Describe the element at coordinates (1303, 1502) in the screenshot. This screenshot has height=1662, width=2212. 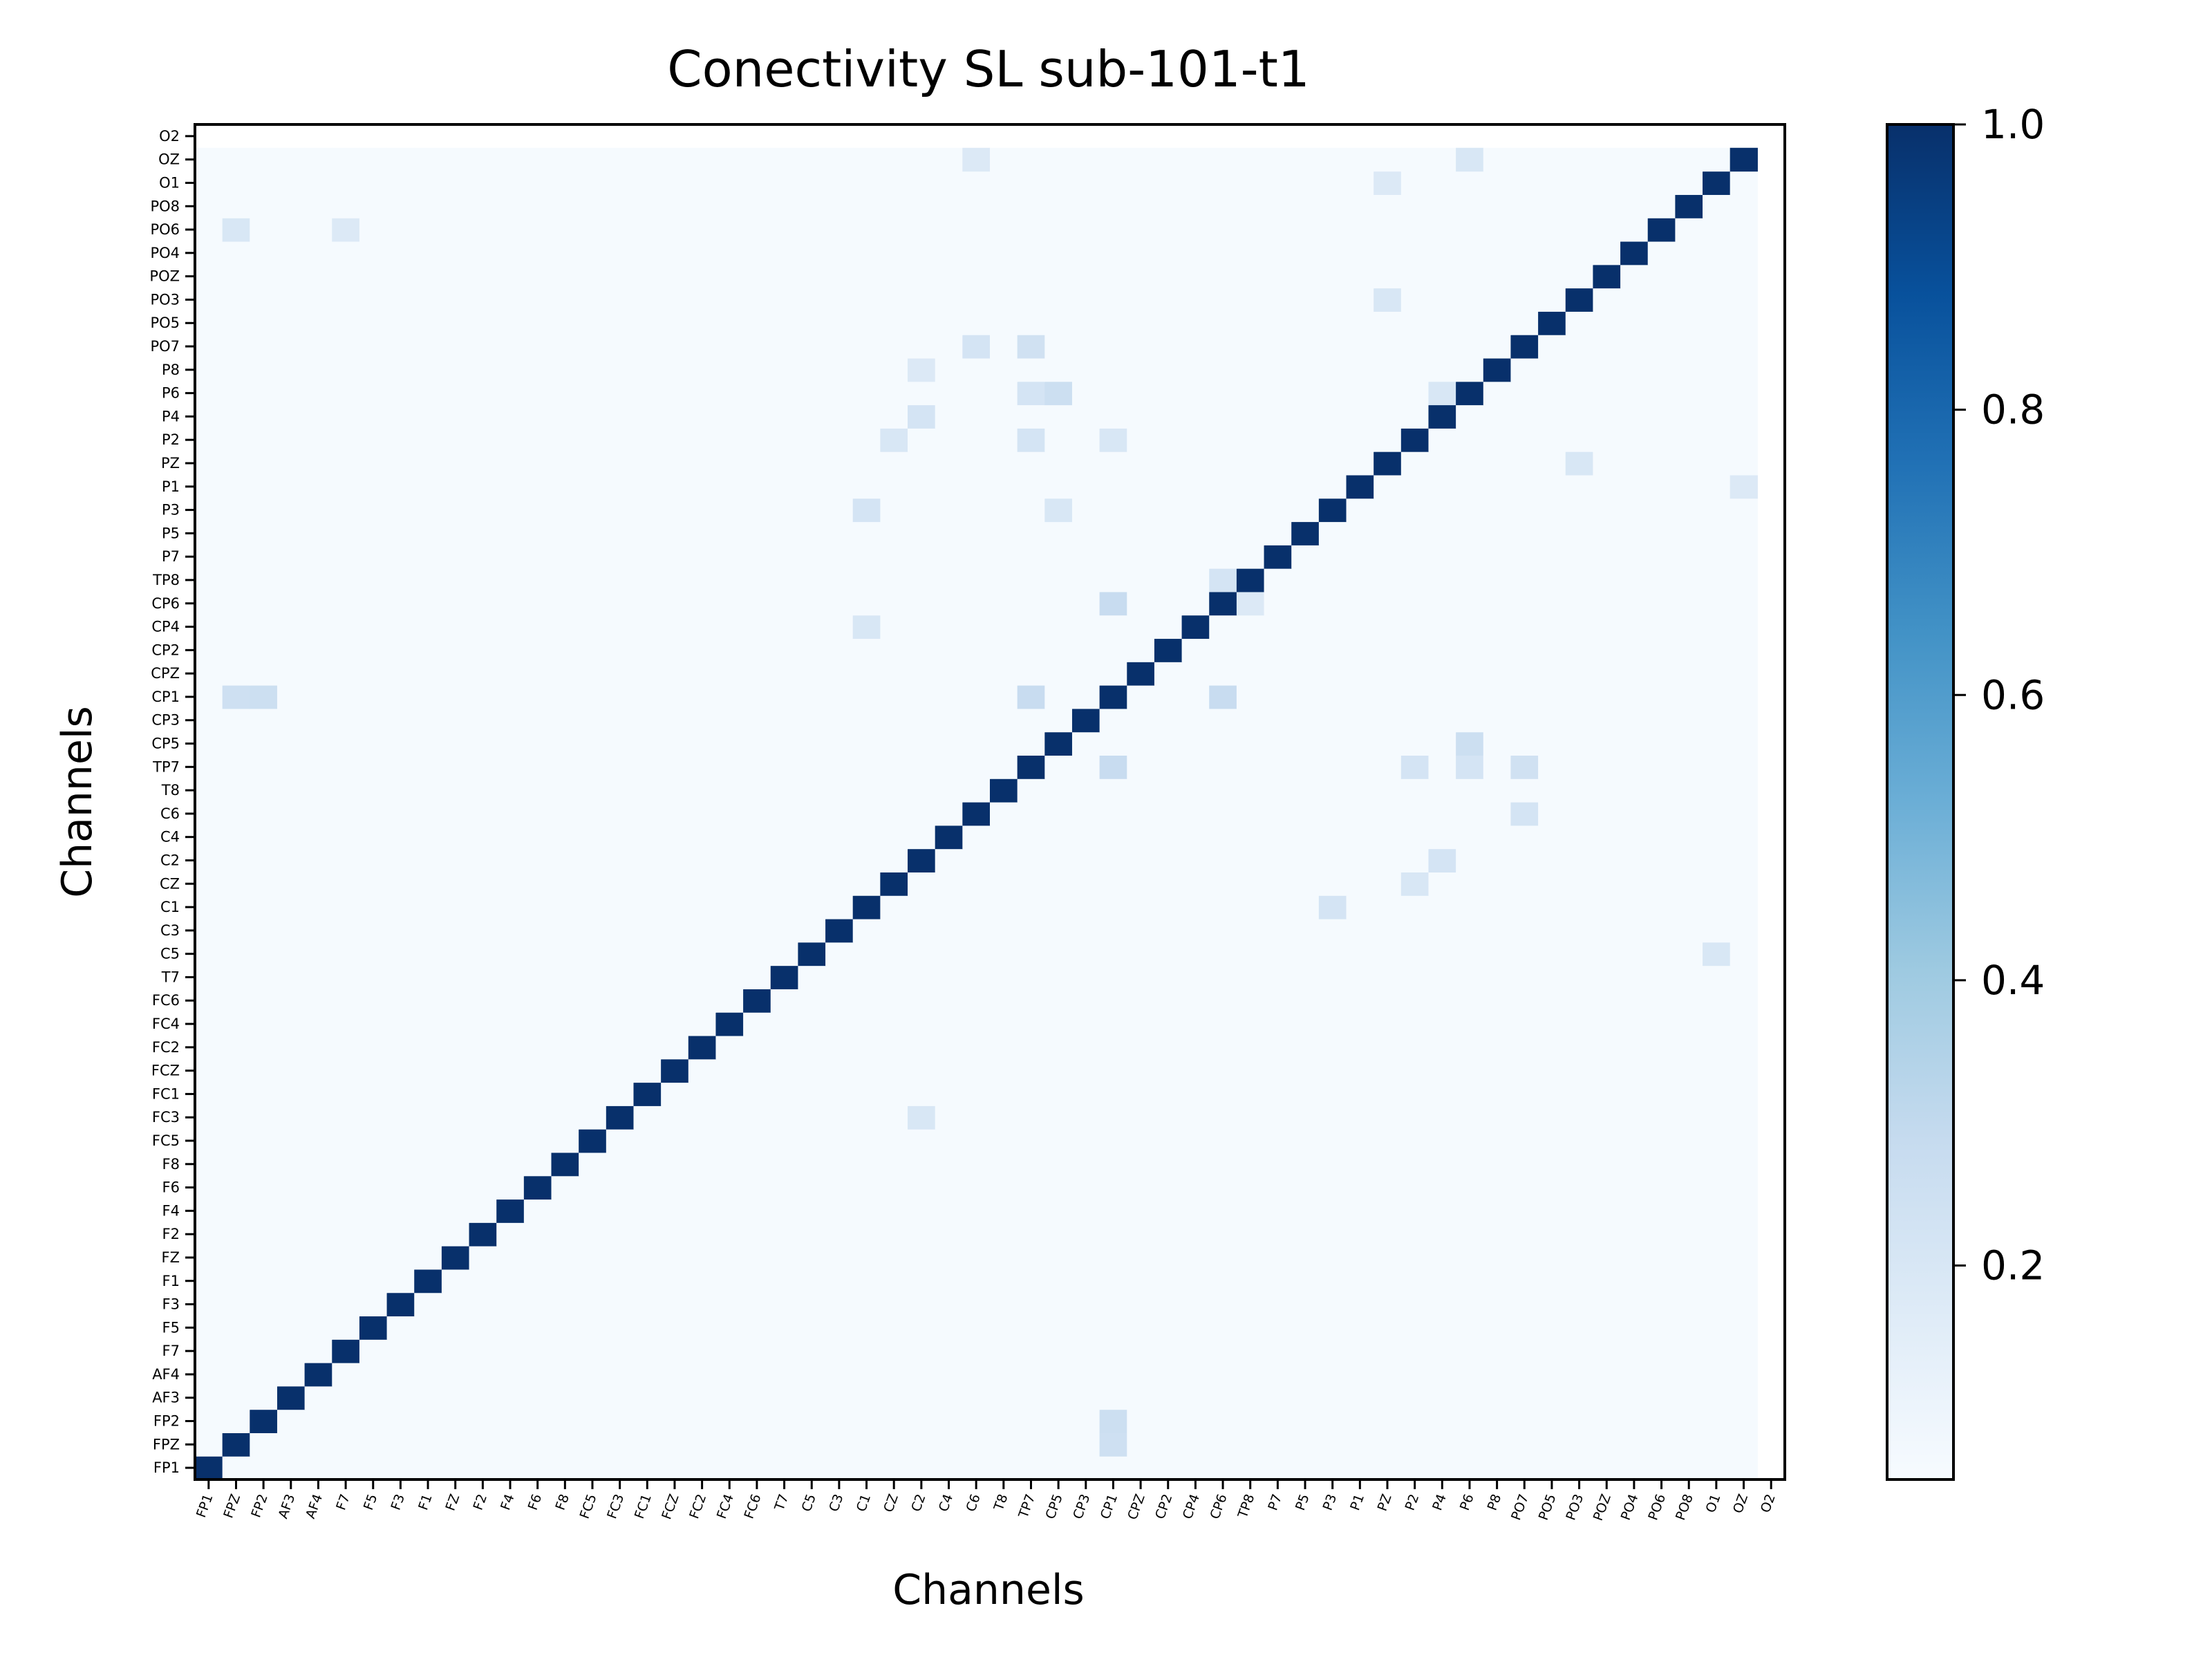
I see `x-tick-label: P5` at that location.